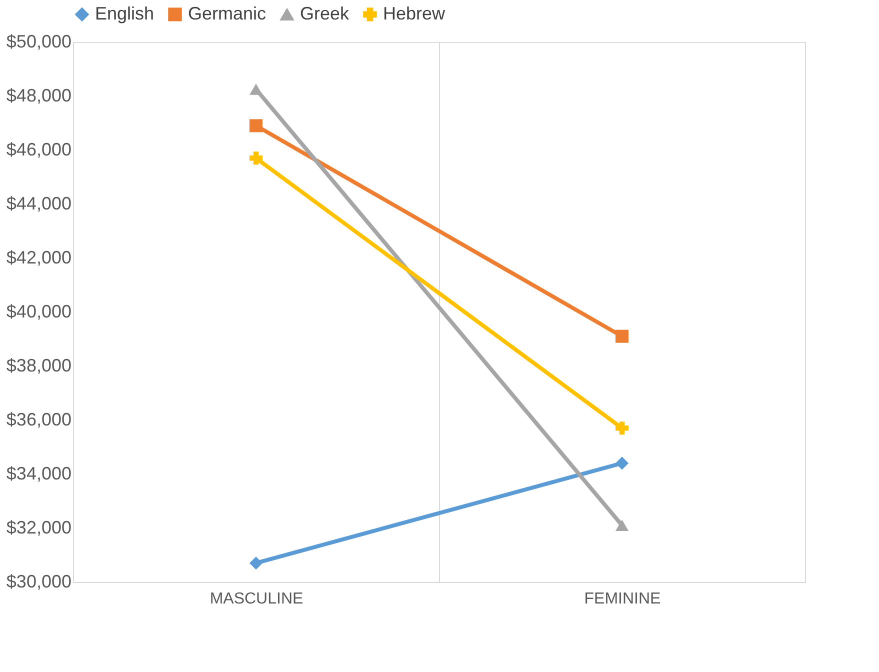 The width and height of the screenshot is (879, 672). What do you see at coordinates (414, 13) in the screenshot?
I see `legend-label: Hebrew` at bounding box center [414, 13].